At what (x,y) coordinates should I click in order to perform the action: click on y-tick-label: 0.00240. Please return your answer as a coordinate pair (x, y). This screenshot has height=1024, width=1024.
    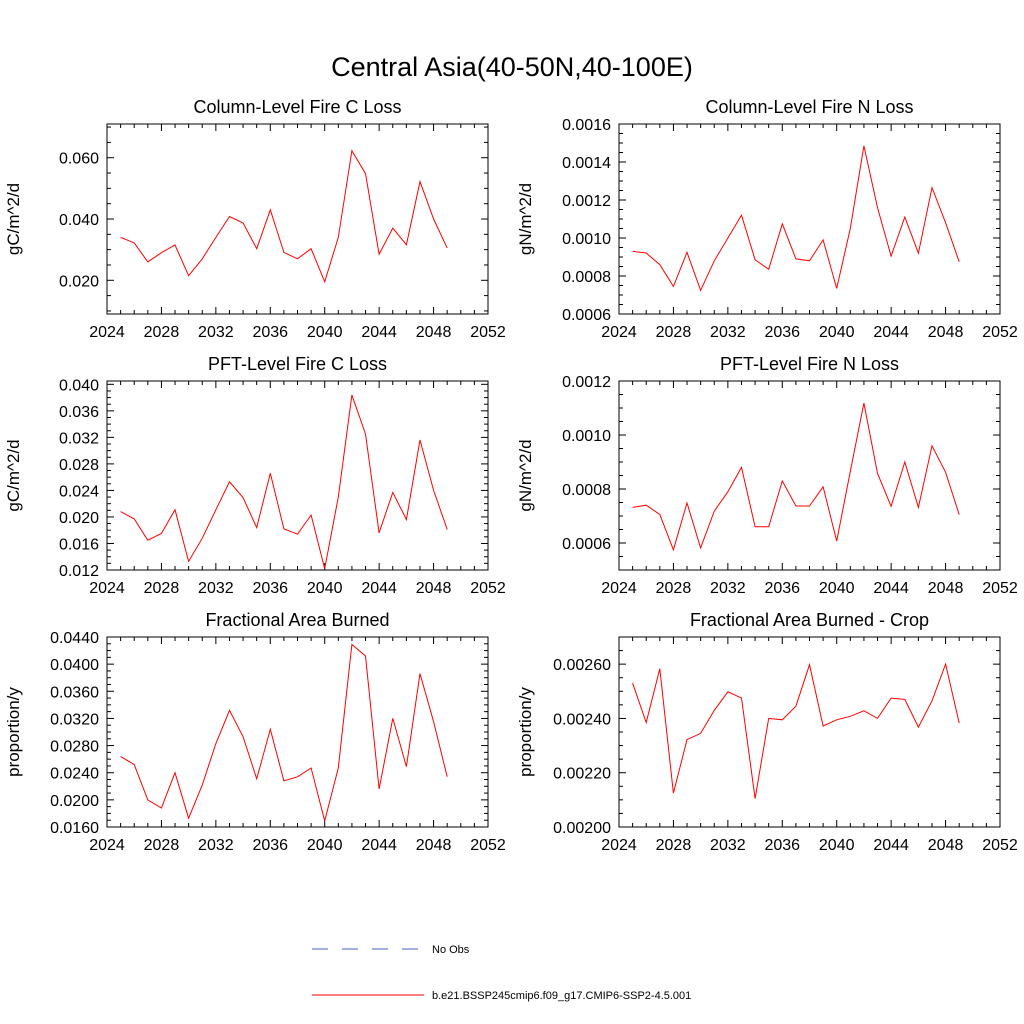
    Looking at the image, I should click on (582, 719).